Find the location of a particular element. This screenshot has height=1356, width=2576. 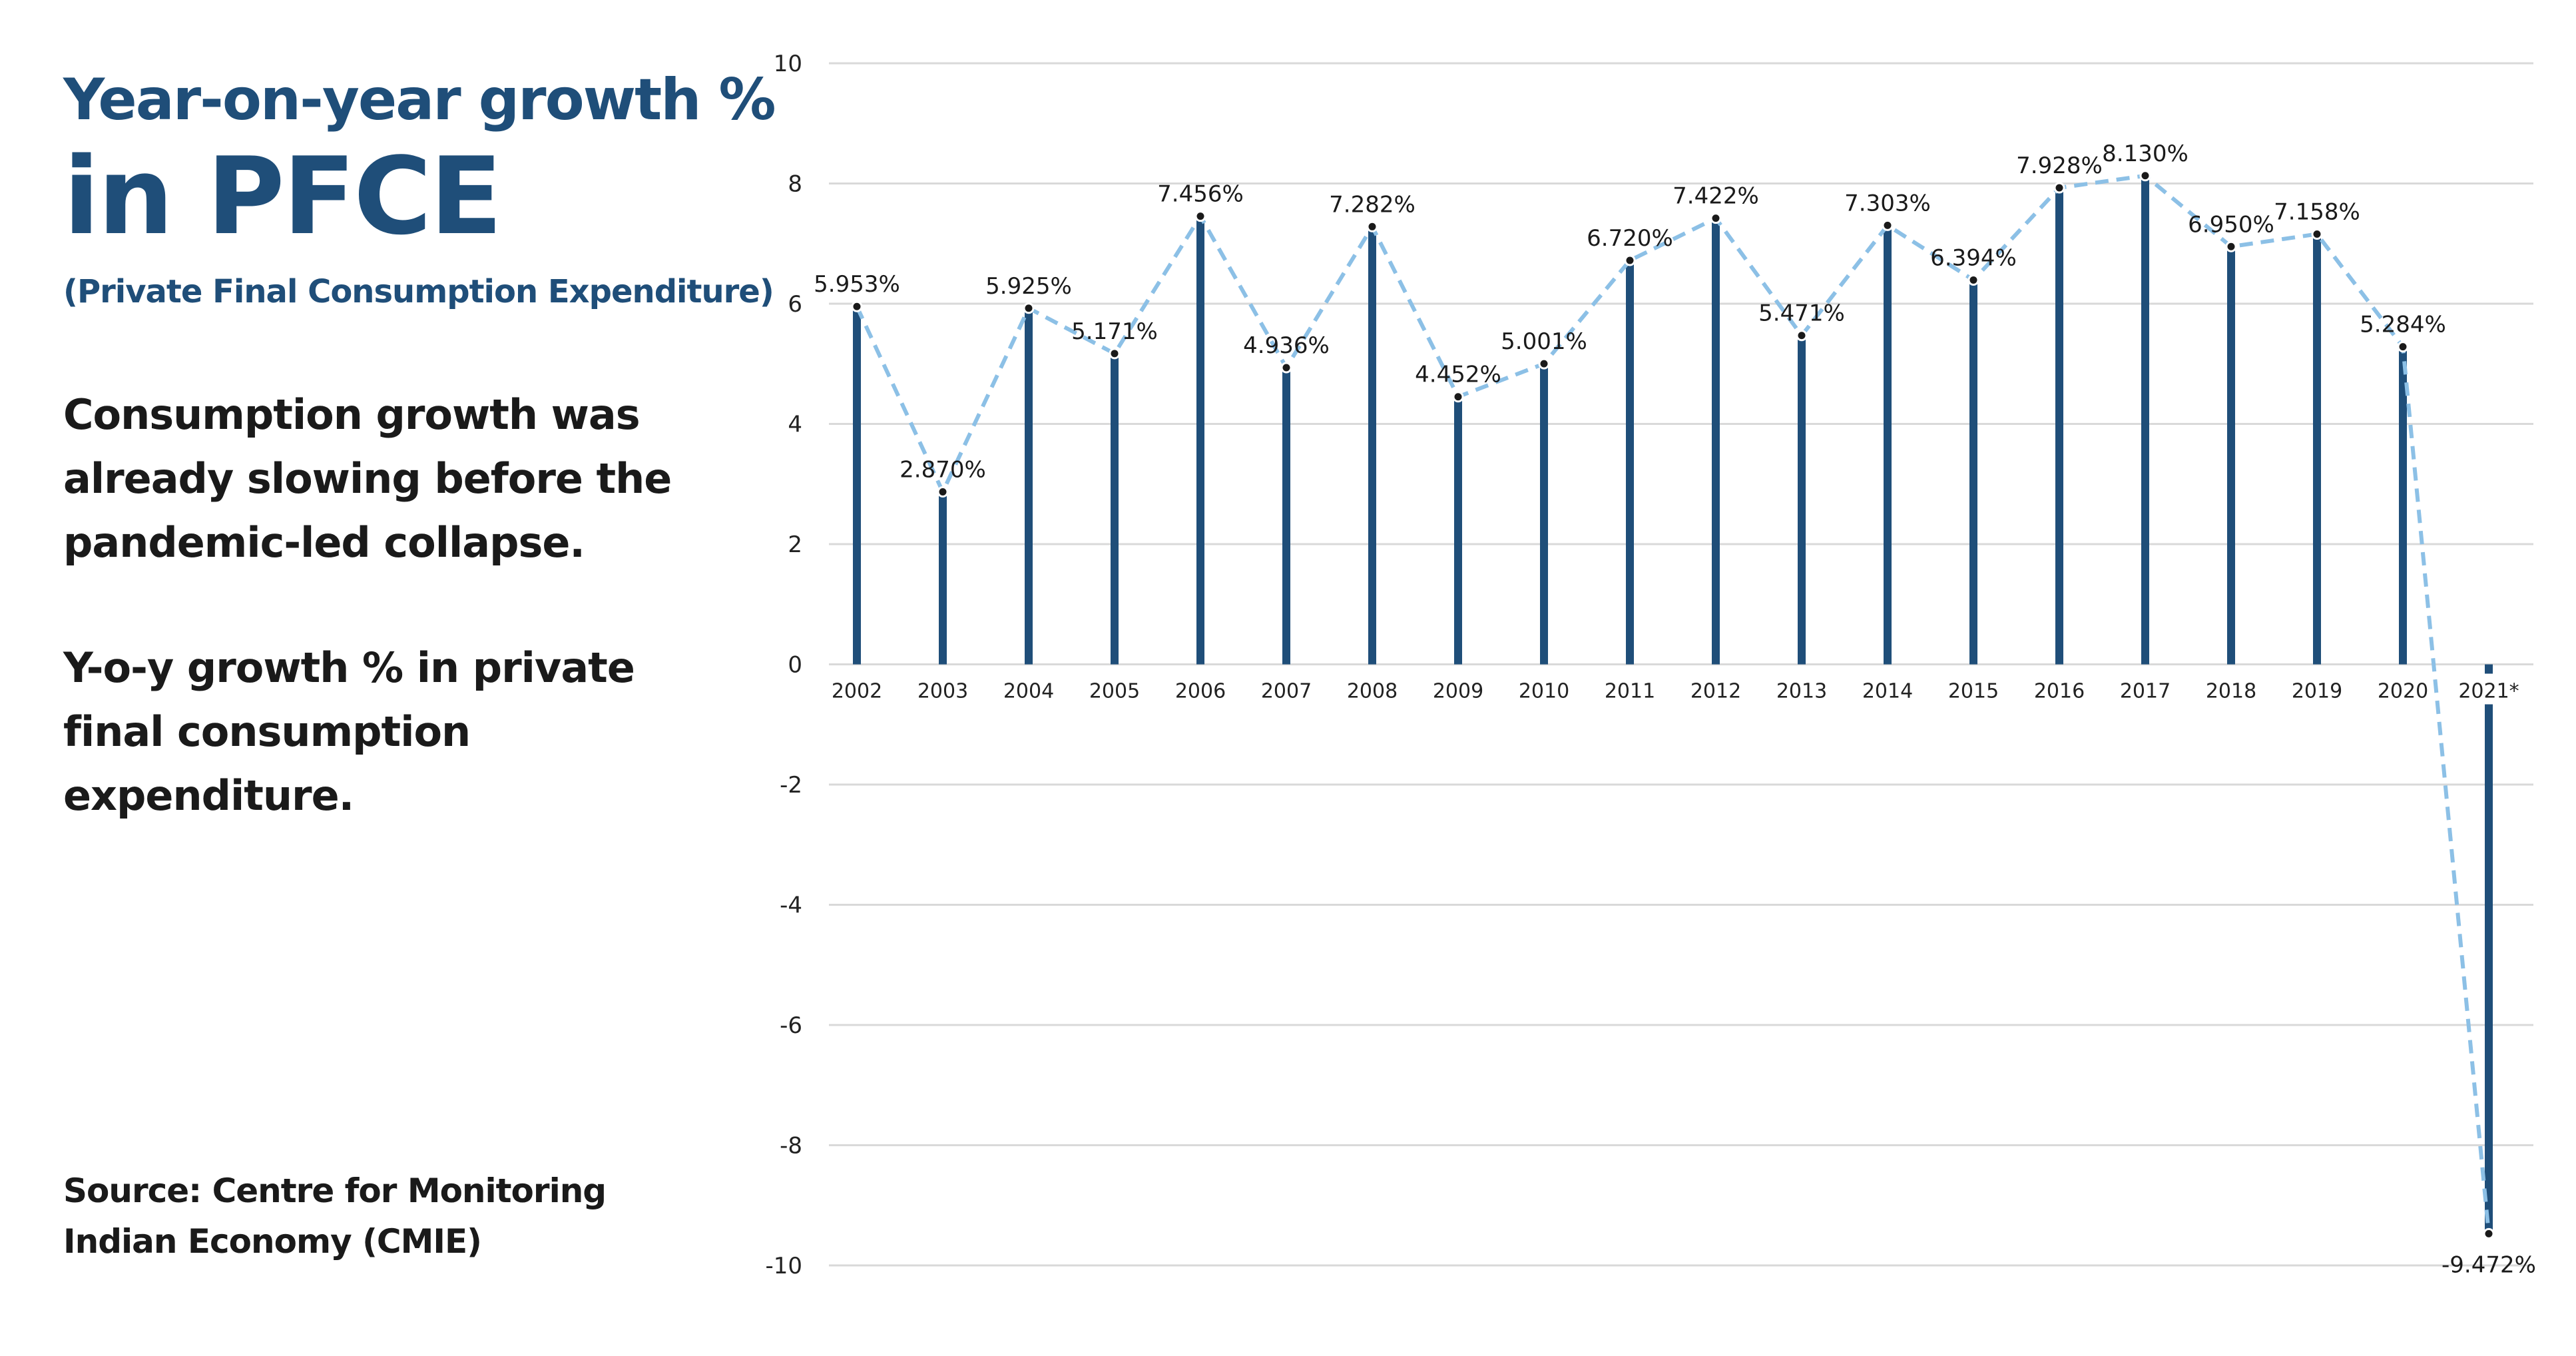

y-tick-label: 10 is located at coordinates (788, 64).